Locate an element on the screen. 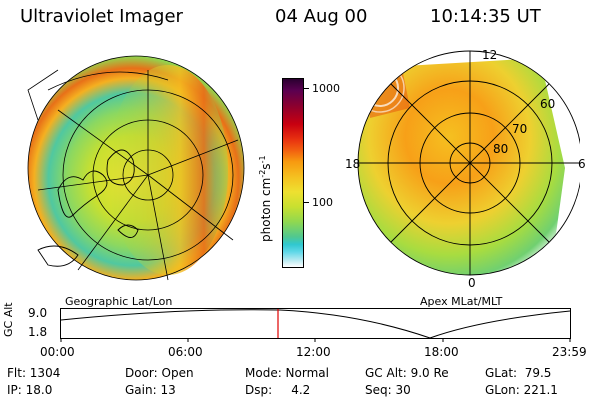 This screenshot has width=600, height=400. image-time: 10:14:35 UT is located at coordinates (485, 16).